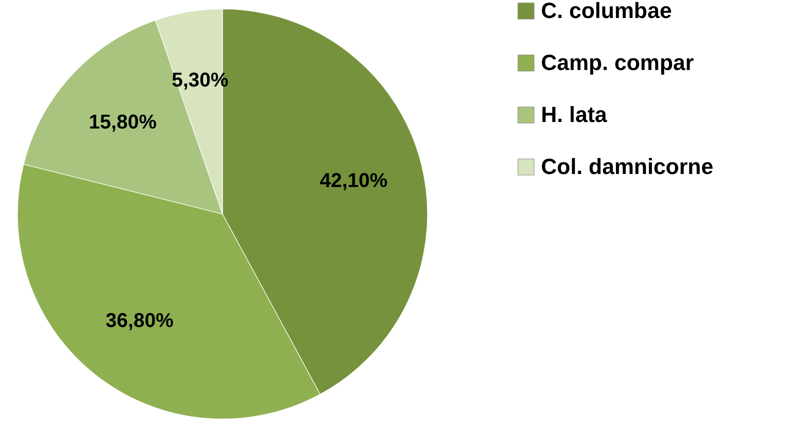 The height and width of the screenshot is (428, 811). What do you see at coordinates (122, 123) in the screenshot?
I see `data-label: 15,80%` at bounding box center [122, 123].